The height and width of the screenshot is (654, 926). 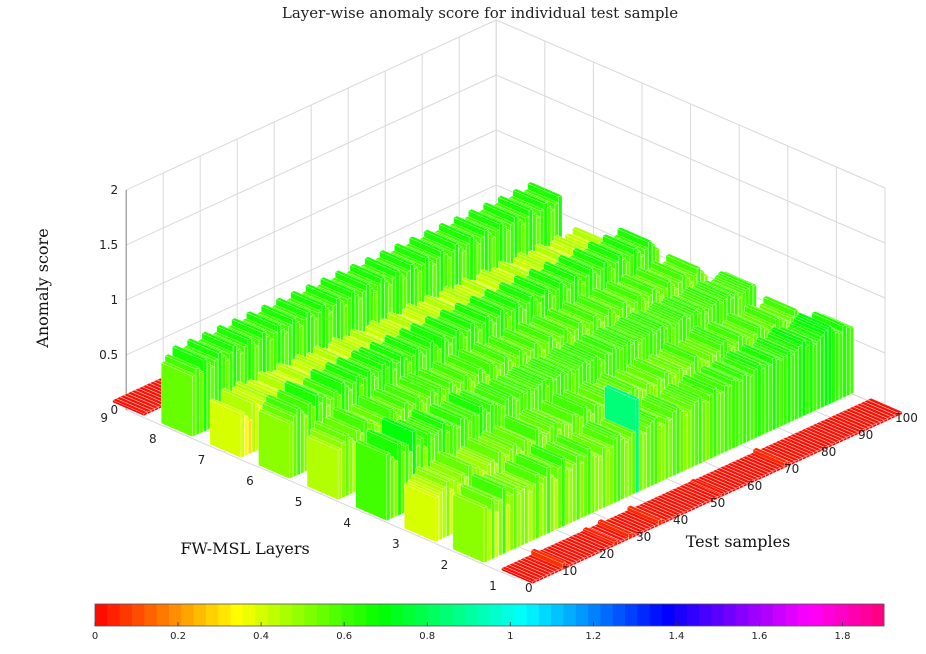 I want to click on x-tick-label: 20, so click(x=606, y=554).